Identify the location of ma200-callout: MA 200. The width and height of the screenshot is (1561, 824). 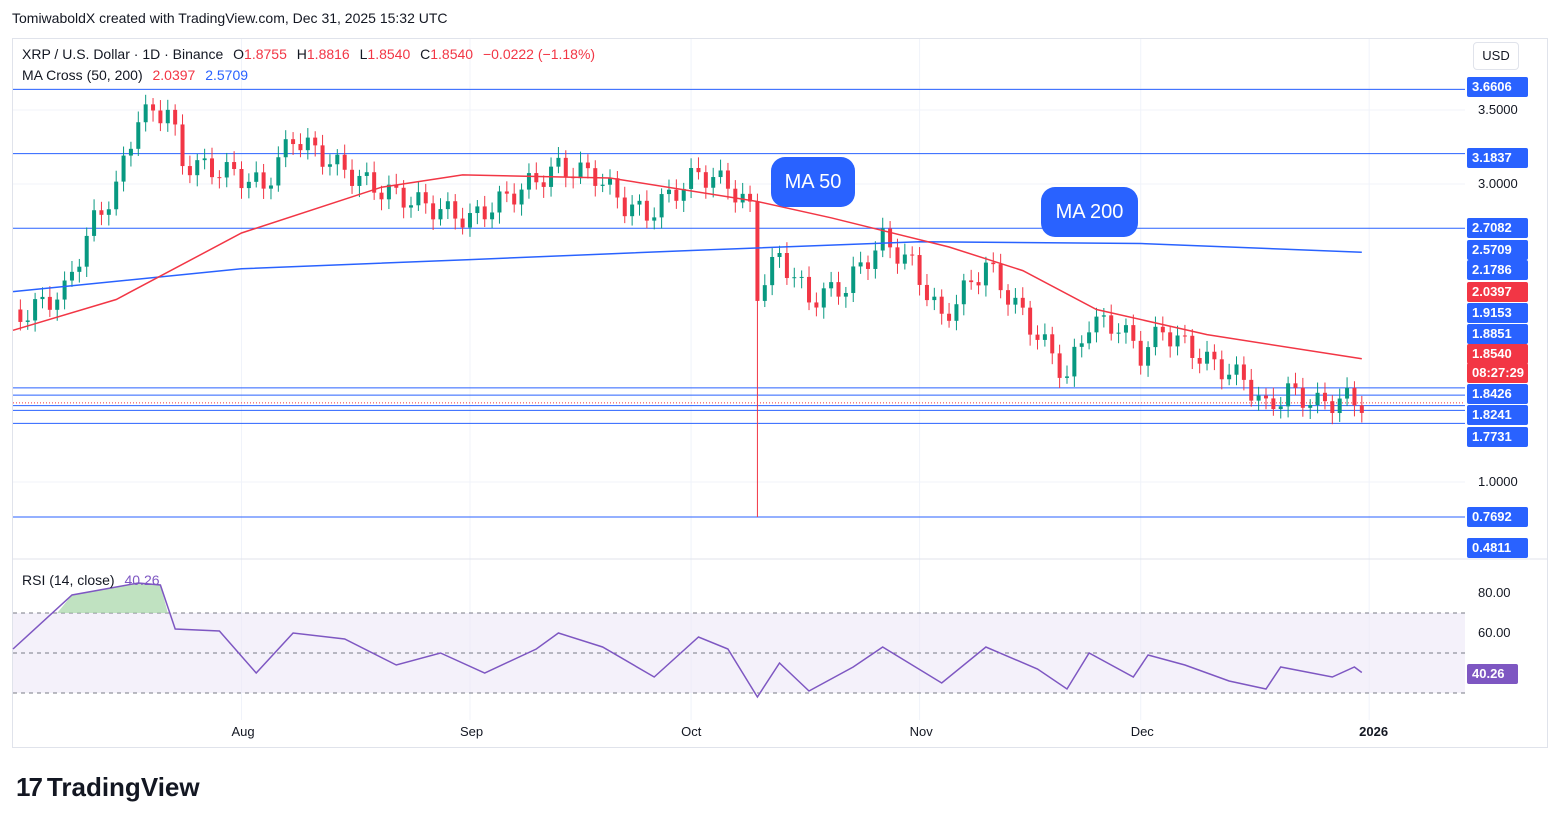
(1089, 212).